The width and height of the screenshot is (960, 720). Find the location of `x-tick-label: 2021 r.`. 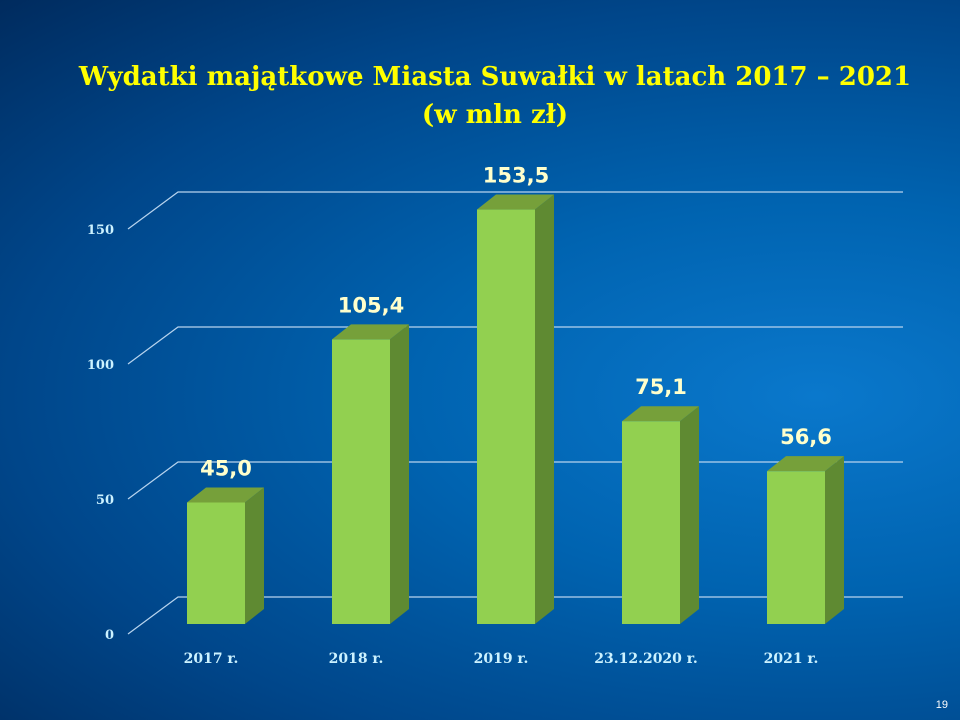

x-tick-label: 2021 r. is located at coordinates (791, 659).